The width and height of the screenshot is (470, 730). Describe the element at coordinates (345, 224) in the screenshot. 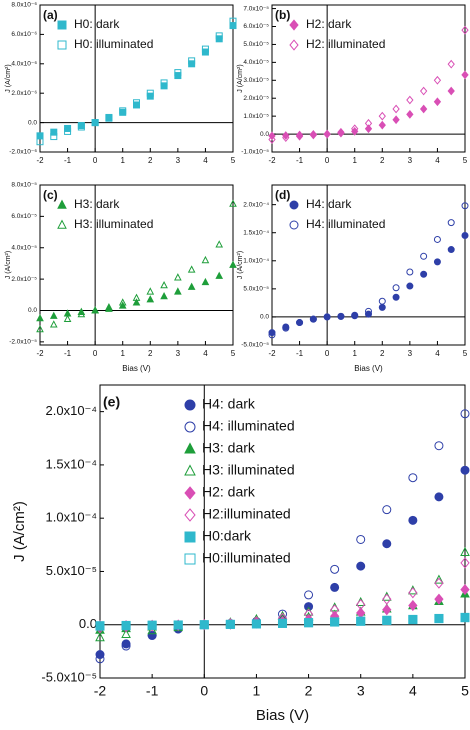

I see `legend-label: H4: illuminated` at that location.